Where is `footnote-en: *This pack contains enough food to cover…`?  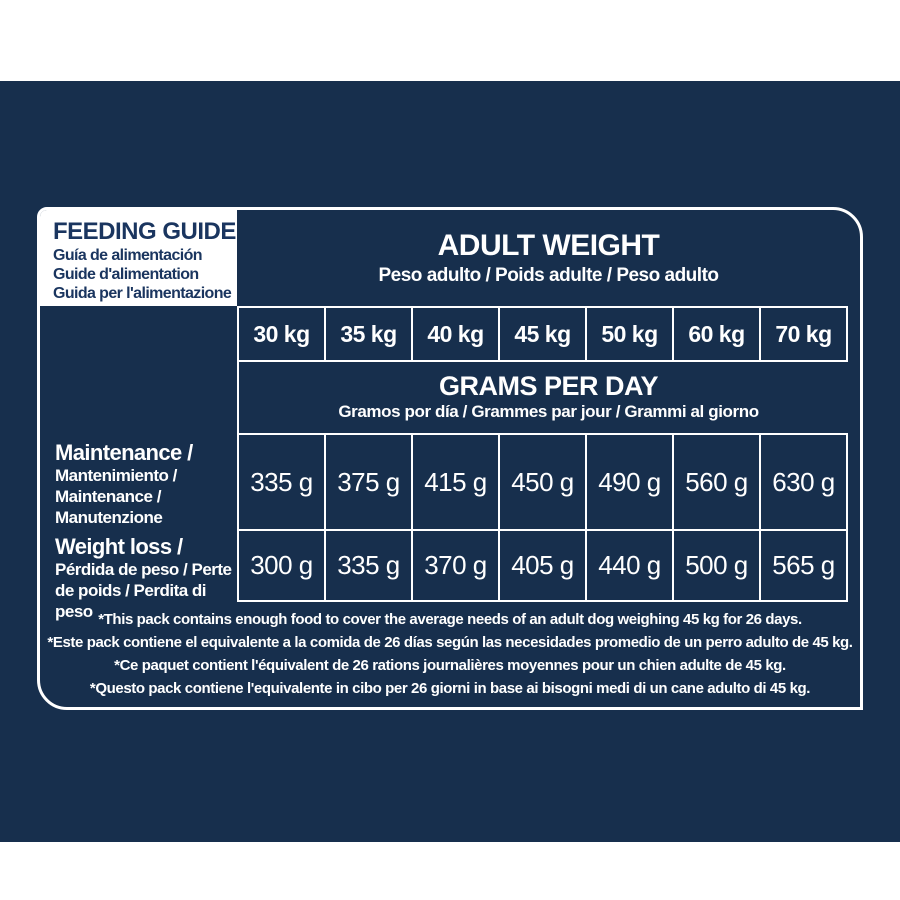 footnote-en: *This pack contains enough food to cover… is located at coordinates (450, 619).